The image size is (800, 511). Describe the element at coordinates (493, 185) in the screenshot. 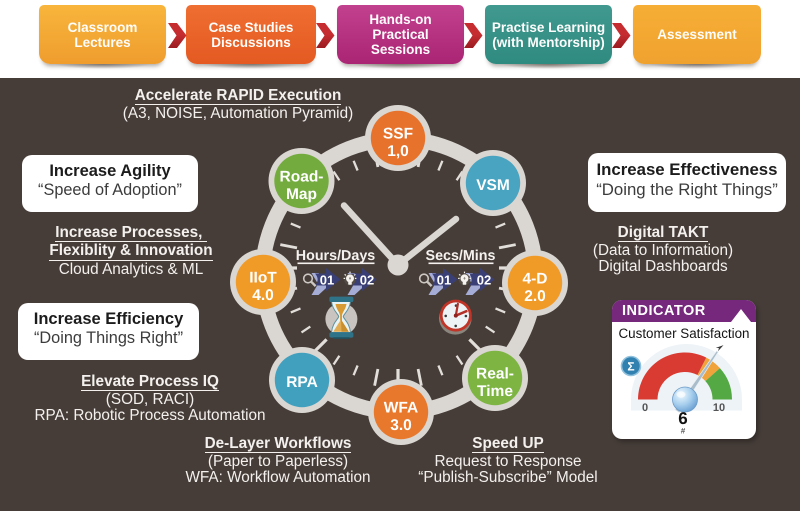

I see `svg-text: VSM` at that location.